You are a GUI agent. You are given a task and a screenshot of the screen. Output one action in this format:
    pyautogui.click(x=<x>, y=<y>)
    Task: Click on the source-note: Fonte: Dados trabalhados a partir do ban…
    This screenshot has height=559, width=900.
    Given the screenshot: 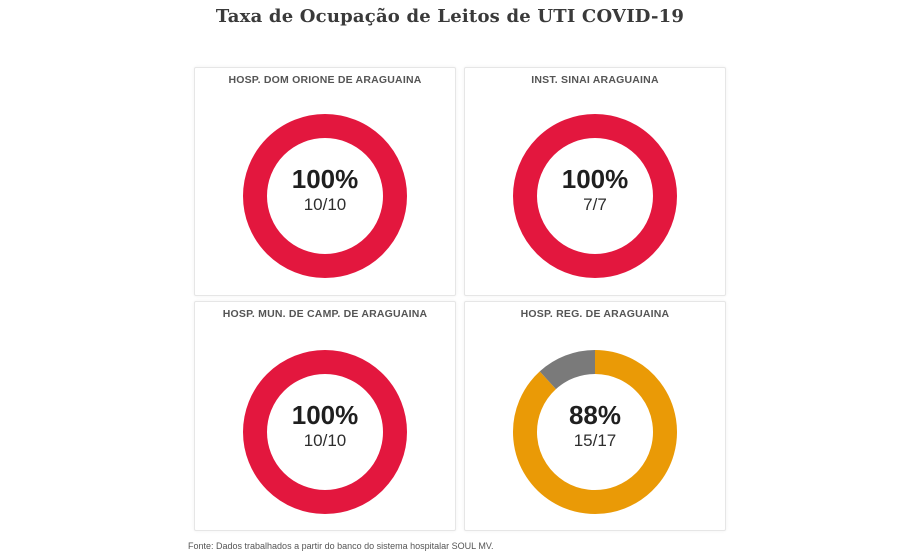 What is the action you would take?
    pyautogui.click(x=341, y=546)
    